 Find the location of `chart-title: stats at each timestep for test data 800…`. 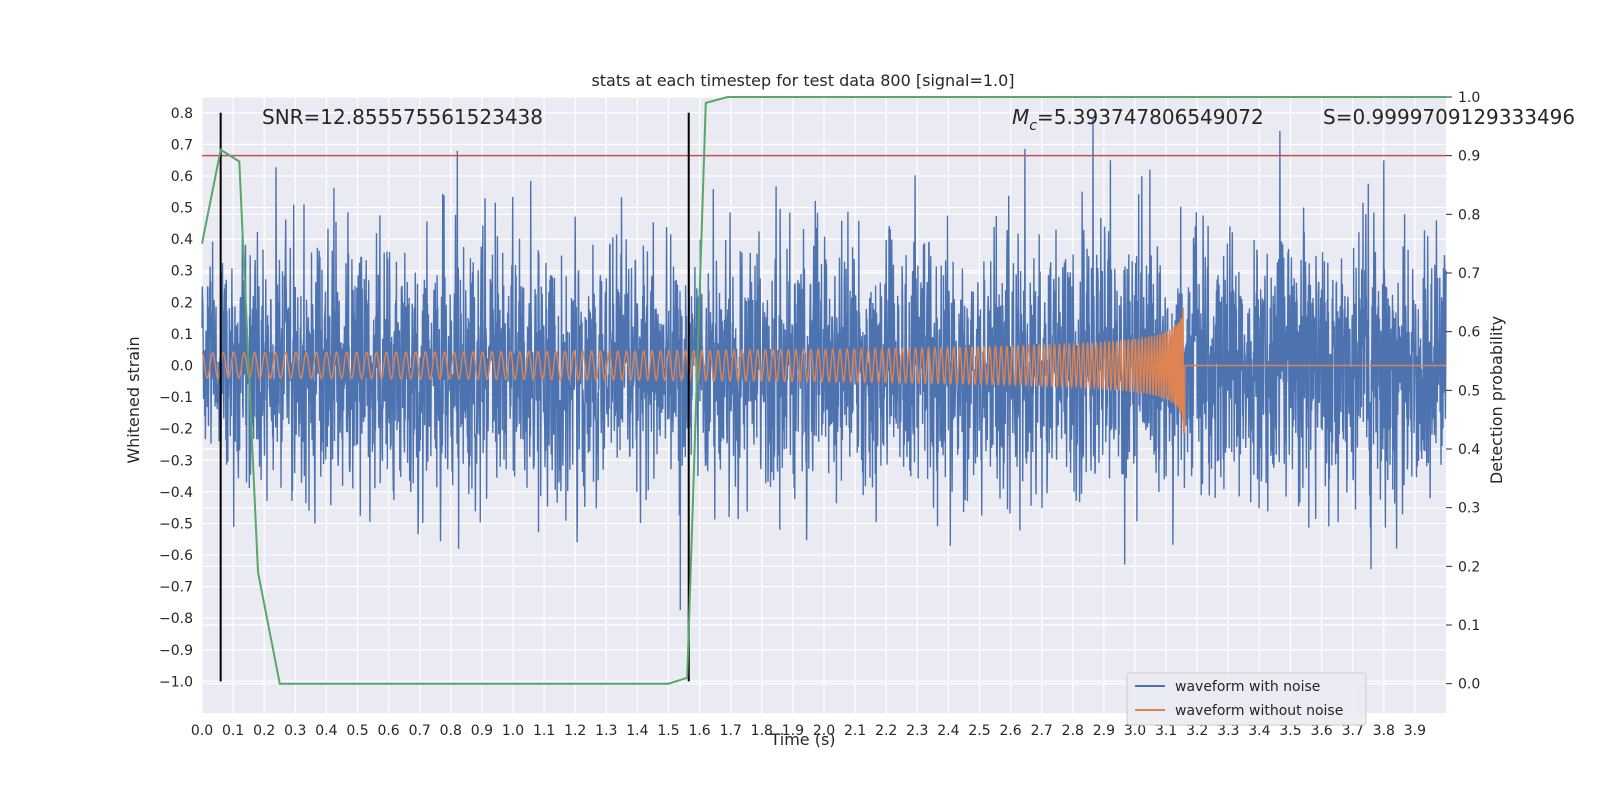

chart-title: stats at each timestep for test data 800… is located at coordinates (802, 80).